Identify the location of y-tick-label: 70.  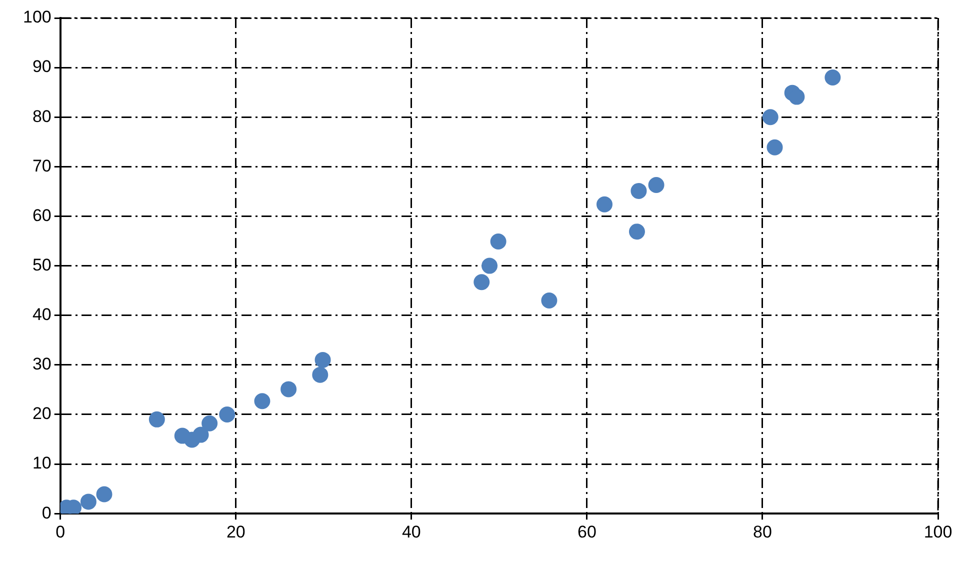
(42, 166).